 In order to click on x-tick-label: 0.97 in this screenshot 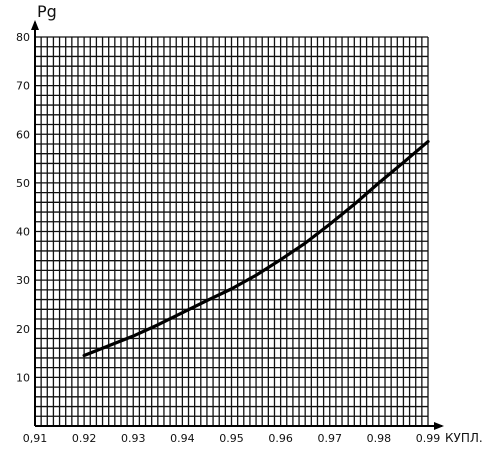, I will do `click(330, 438)`.